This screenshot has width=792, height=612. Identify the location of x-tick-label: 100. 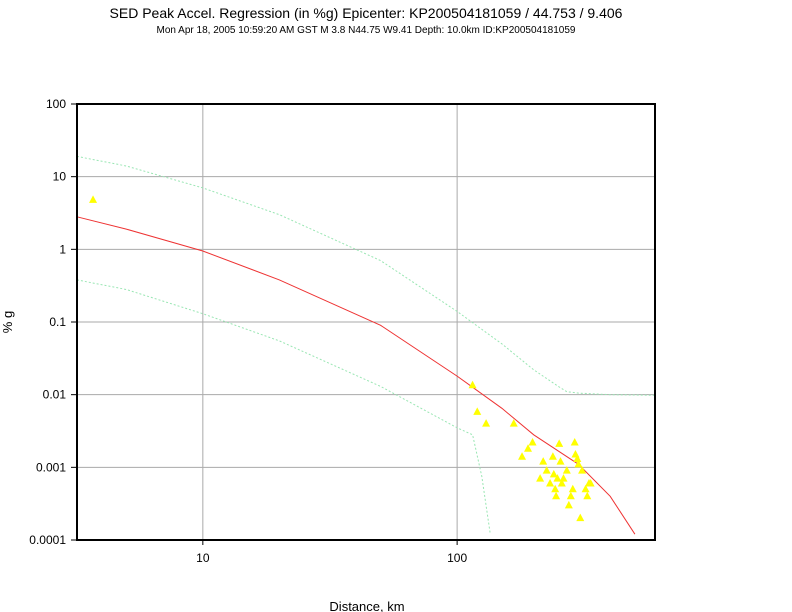
(457, 558).